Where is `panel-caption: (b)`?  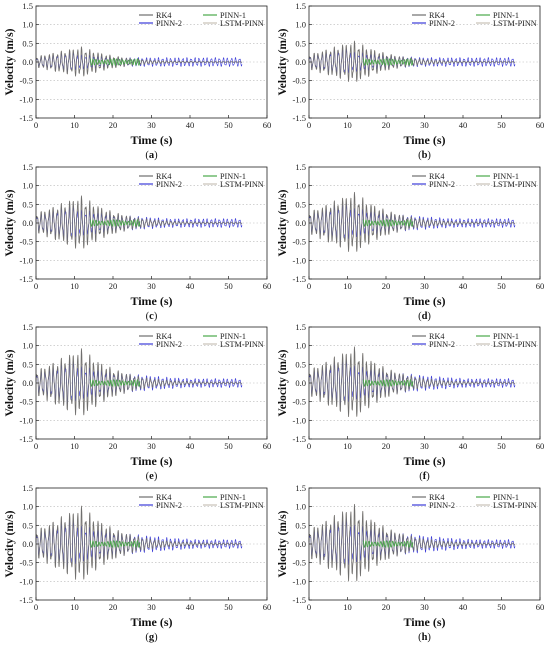
panel-caption: (b) is located at coordinates (424, 155).